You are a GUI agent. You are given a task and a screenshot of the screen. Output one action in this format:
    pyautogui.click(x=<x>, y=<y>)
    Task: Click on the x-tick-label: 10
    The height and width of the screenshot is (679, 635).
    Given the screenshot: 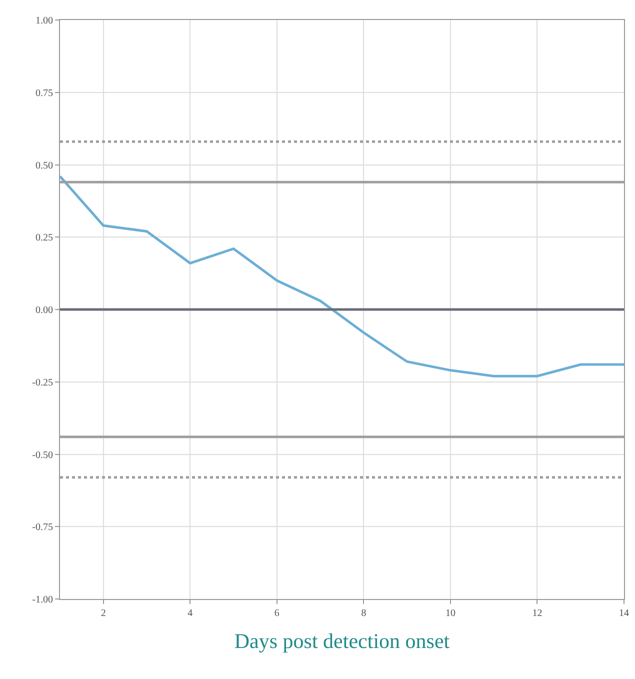 What is the action you would take?
    pyautogui.click(x=450, y=613)
    